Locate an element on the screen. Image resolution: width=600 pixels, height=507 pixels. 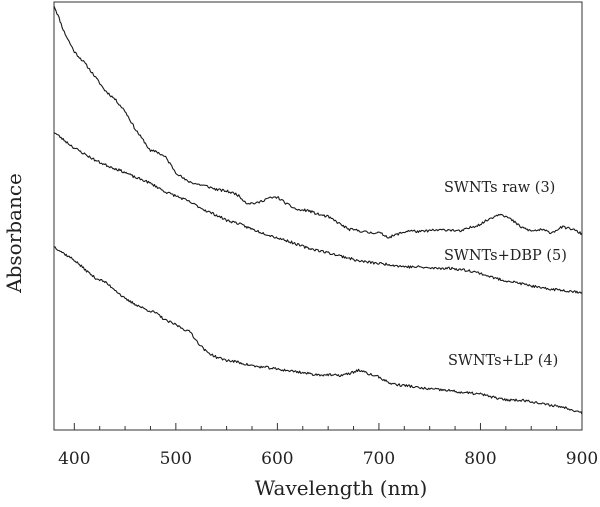
x-tick-label-900: 900 is located at coordinates (582, 459).